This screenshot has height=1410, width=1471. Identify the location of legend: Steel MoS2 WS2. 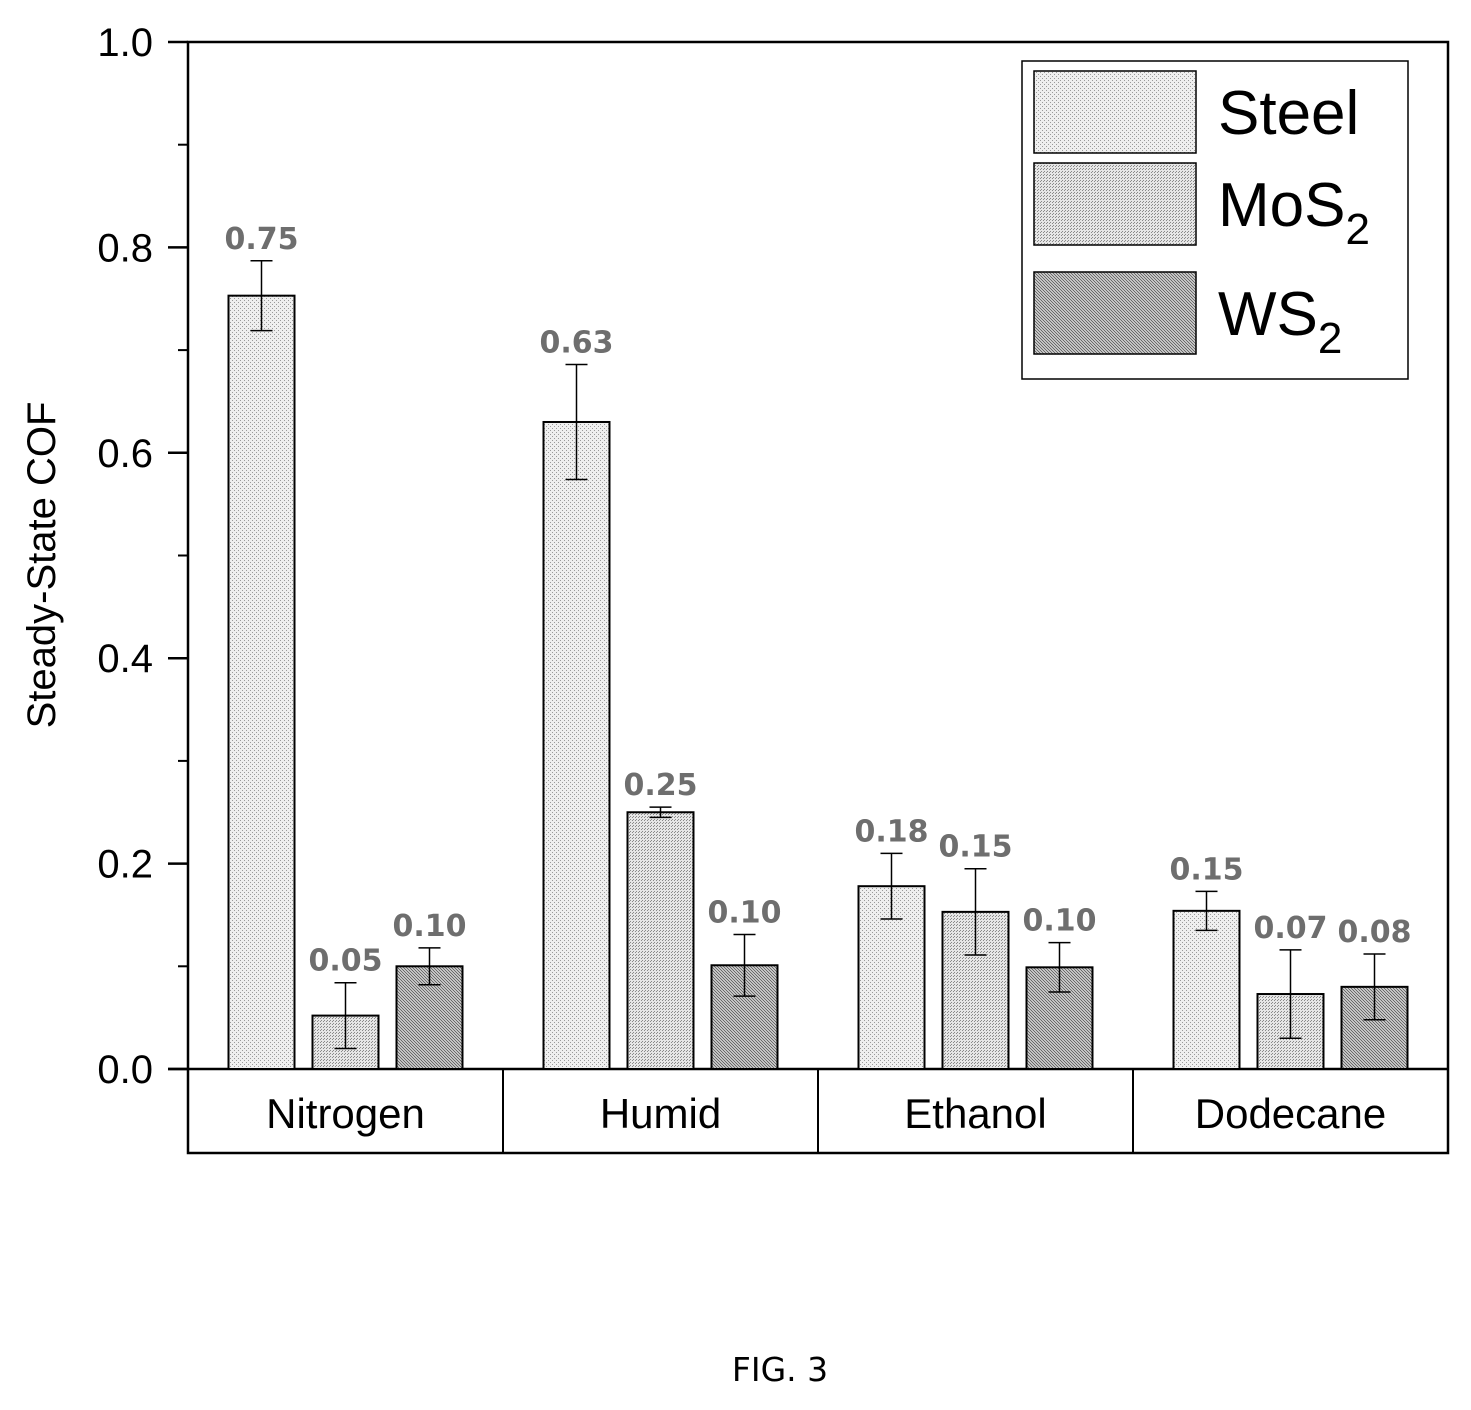
(1215, 220).